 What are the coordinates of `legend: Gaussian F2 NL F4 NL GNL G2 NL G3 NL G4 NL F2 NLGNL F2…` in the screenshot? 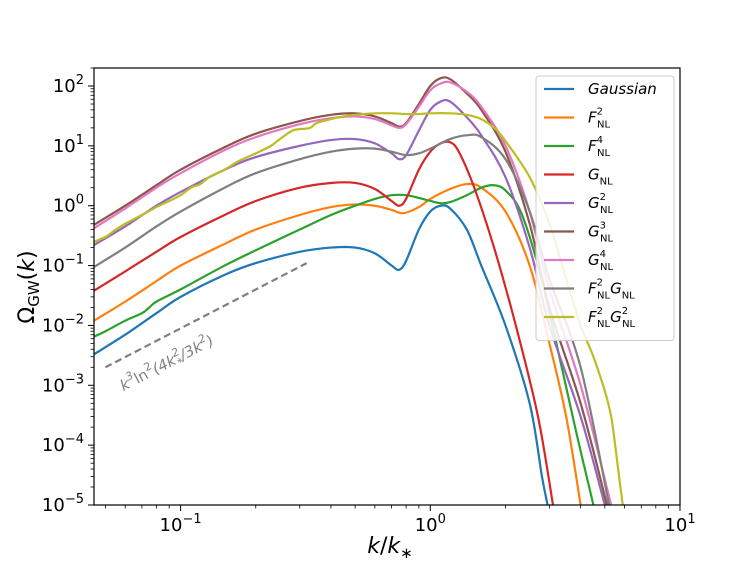 It's located at (605, 208).